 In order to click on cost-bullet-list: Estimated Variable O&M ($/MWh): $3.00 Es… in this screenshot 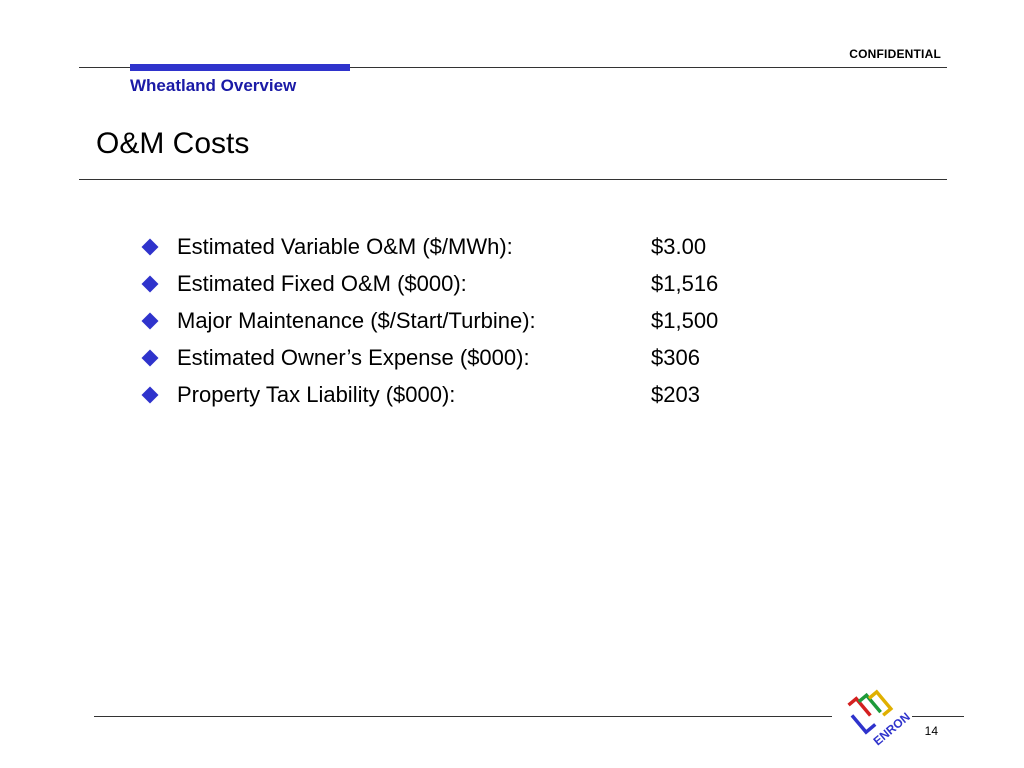, I will do `click(429, 320)`.